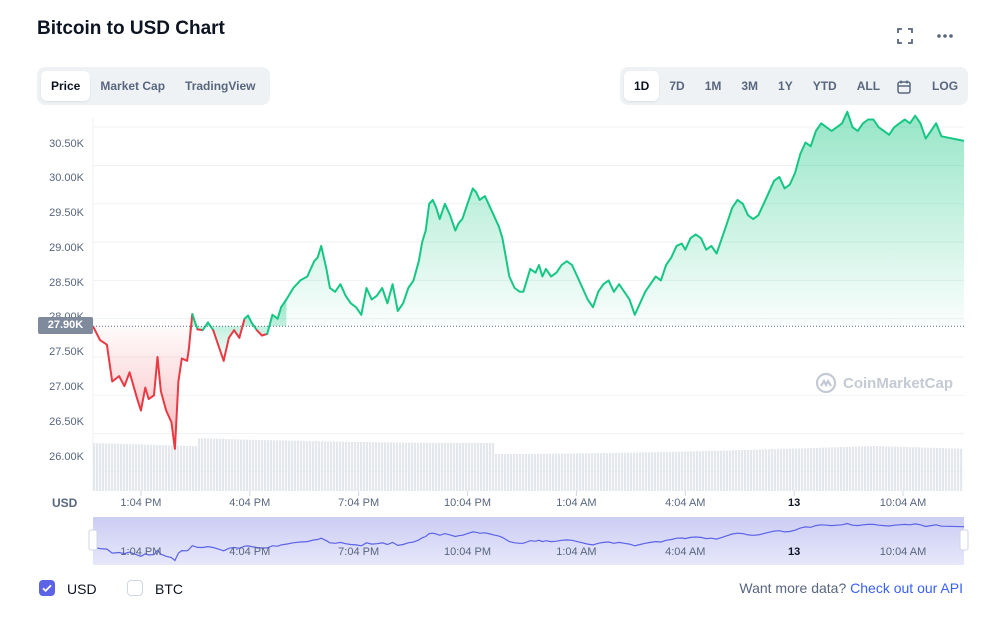 The height and width of the screenshot is (623, 993). What do you see at coordinates (750, 86) in the screenshot?
I see `range-3m: 3M` at bounding box center [750, 86].